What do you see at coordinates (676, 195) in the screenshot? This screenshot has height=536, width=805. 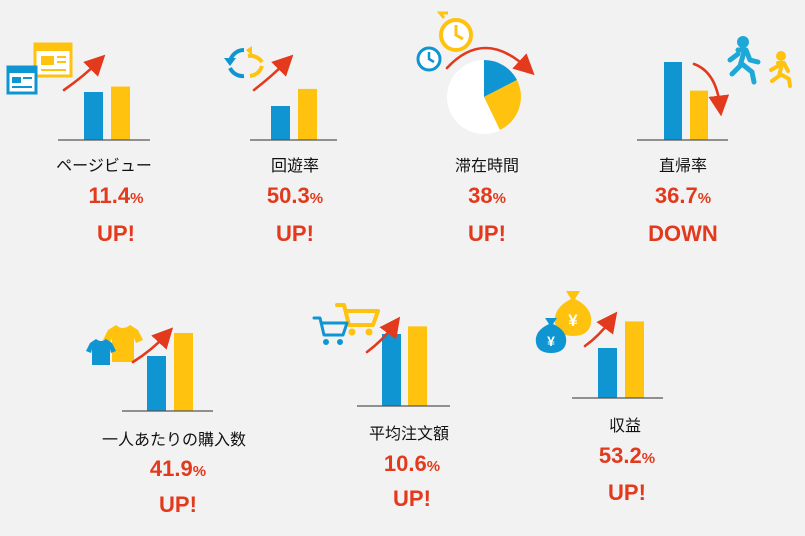 I see `value-number: 36.7` at bounding box center [676, 195].